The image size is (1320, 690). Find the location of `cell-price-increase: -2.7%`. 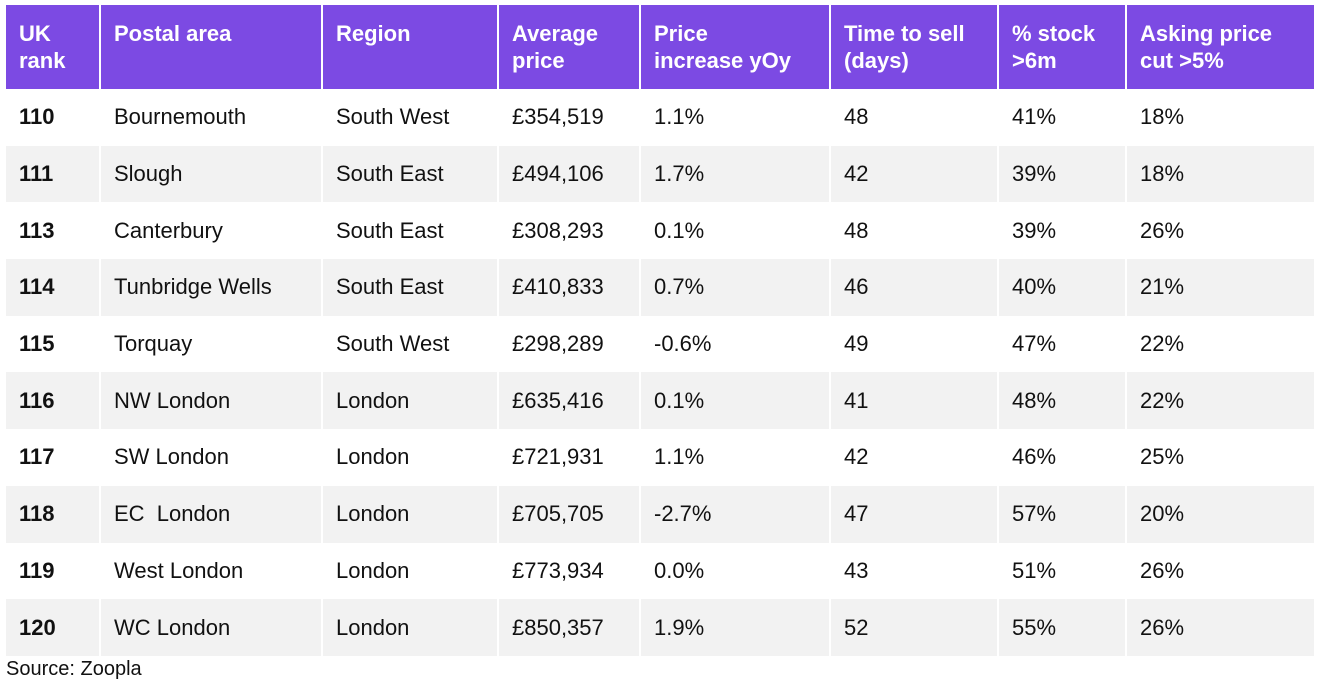

cell-price-increase: -2.7% is located at coordinates (735, 514).